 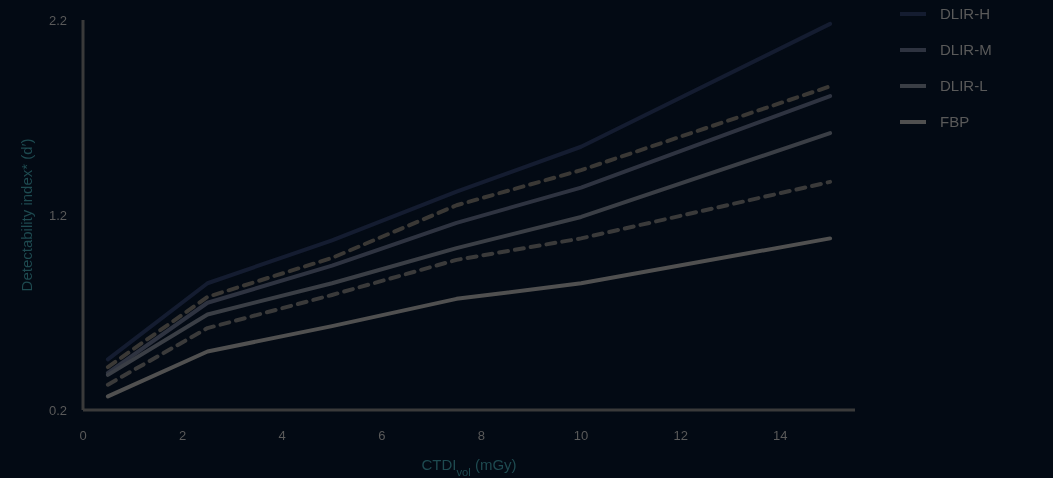 What do you see at coordinates (282, 435) in the screenshot?
I see `x-tick-label: 4` at bounding box center [282, 435].